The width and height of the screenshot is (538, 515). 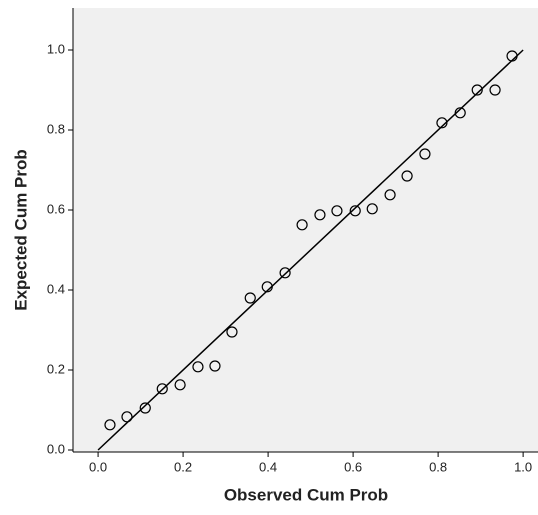 I want to click on x-tick-label: 0.0, so click(x=98, y=466).